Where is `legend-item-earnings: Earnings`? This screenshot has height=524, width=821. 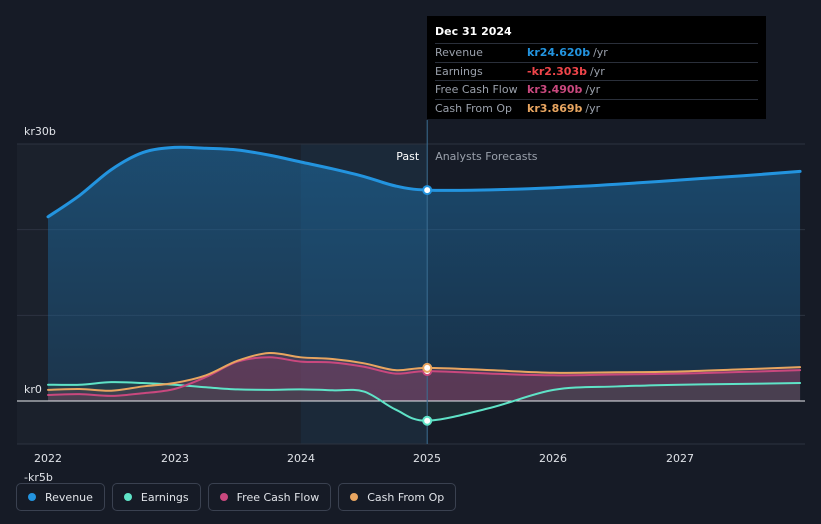 legend-item-earnings: Earnings is located at coordinates (156, 497).